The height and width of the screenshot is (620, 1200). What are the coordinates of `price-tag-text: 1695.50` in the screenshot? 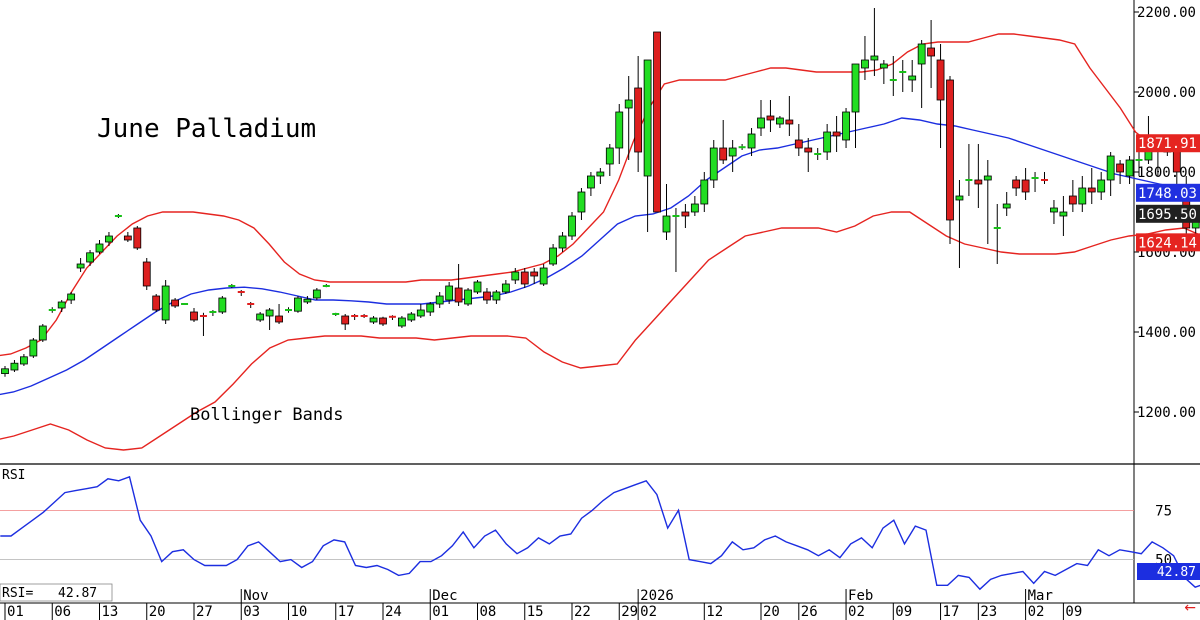 It's located at (1167, 215).